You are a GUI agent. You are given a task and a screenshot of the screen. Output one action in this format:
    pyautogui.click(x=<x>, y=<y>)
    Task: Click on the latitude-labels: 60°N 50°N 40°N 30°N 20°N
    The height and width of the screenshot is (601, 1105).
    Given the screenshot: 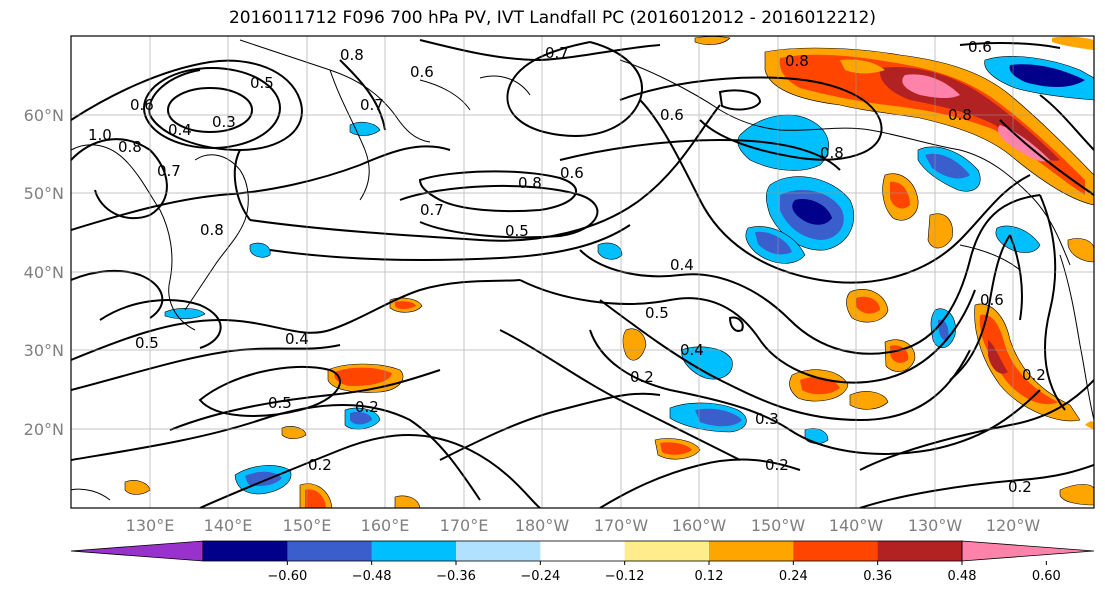 What is the action you would take?
    pyautogui.click(x=44, y=272)
    